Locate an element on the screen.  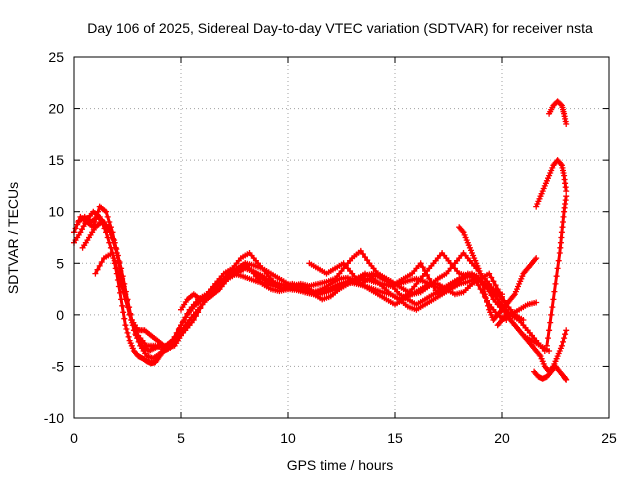
y-tick-label: 25 is located at coordinates (56, 57).